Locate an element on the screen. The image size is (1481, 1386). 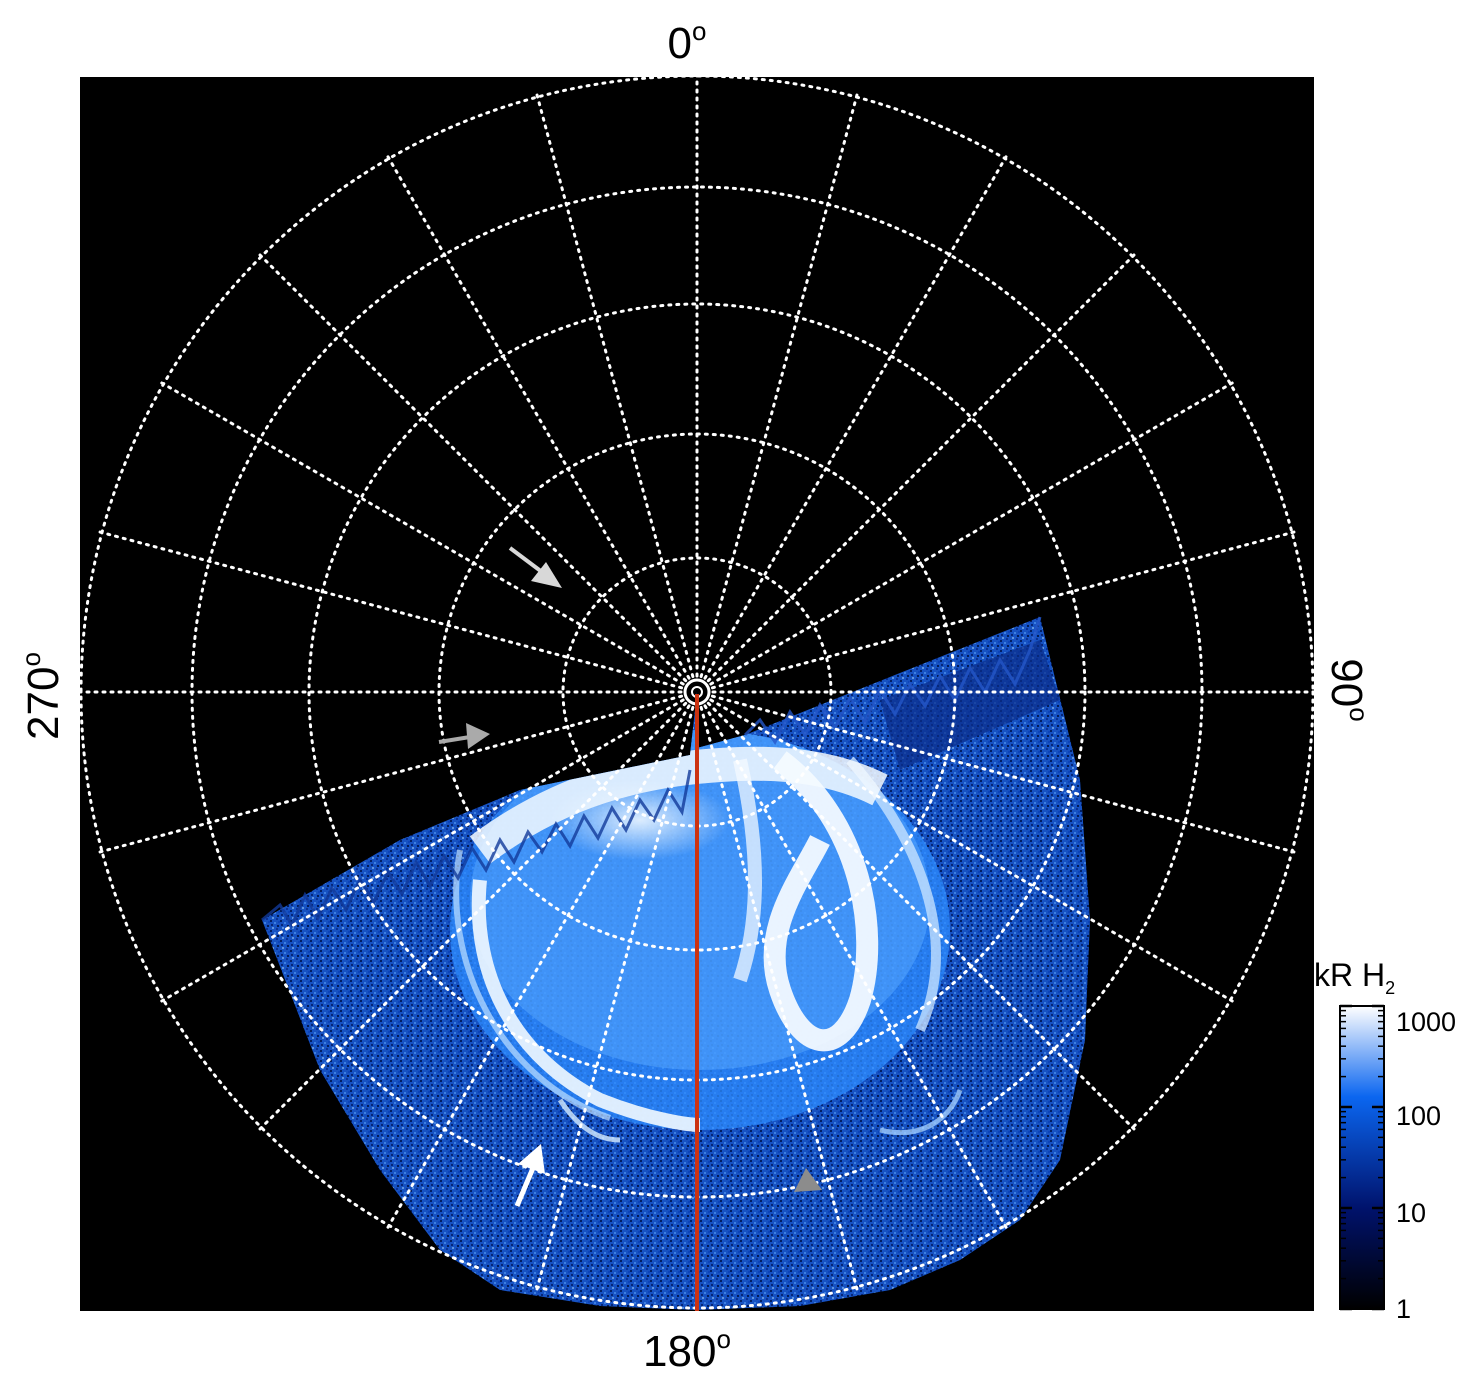
svg-text: 270o is located at coordinates (42, 696).